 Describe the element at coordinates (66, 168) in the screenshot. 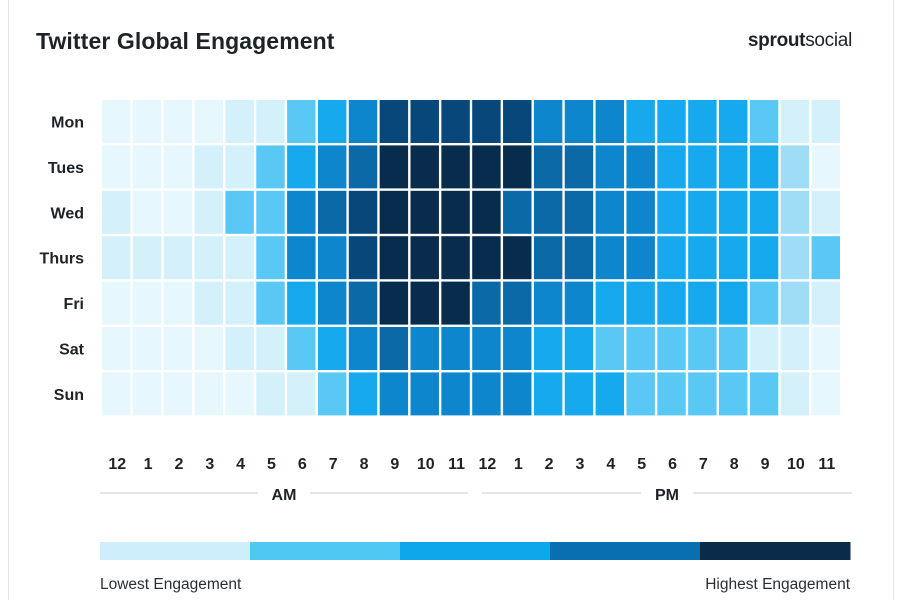

I see `day-label: Tues` at that location.